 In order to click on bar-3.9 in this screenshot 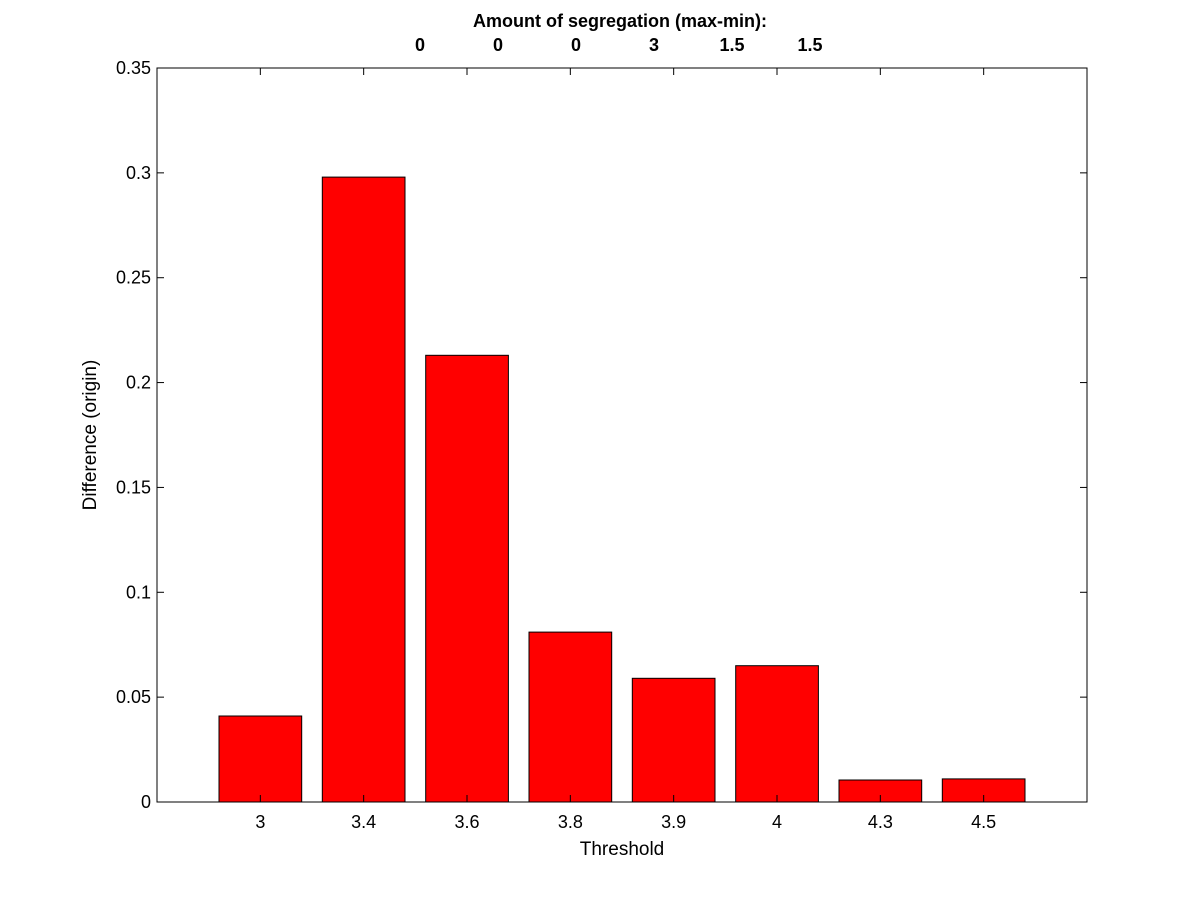, I will do `click(673, 740)`.